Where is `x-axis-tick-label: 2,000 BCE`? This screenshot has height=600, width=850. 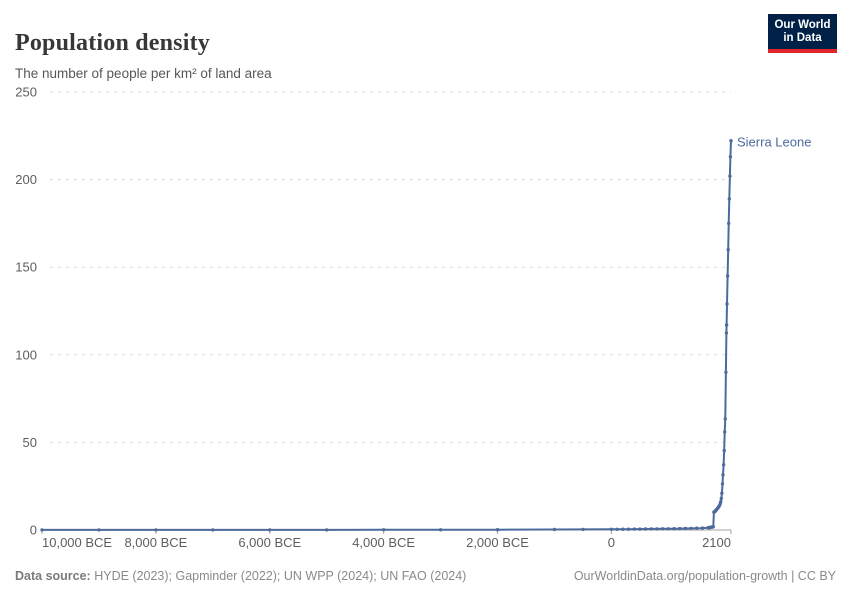
x-axis-tick-label: 2,000 BCE is located at coordinates (497, 542).